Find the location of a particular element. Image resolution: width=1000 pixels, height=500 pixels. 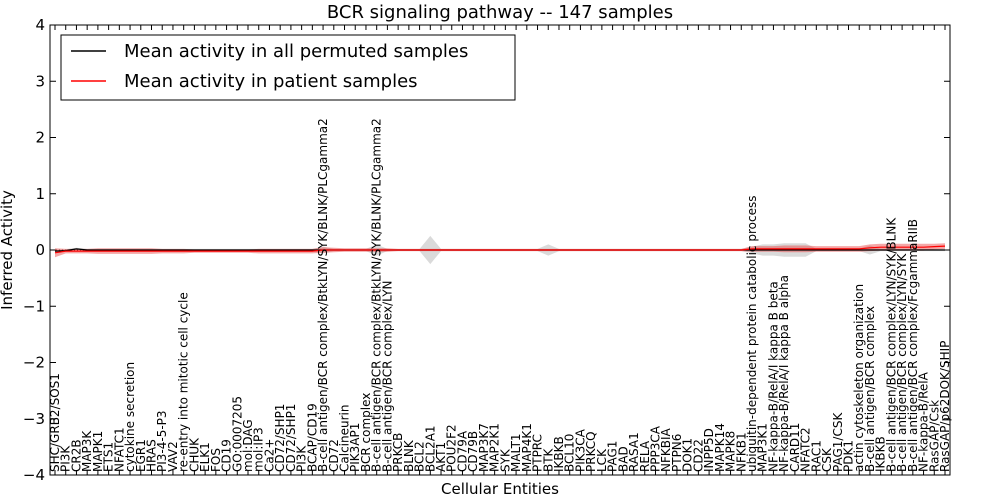

x-tick-label: BTK is located at coordinates (548, 459).